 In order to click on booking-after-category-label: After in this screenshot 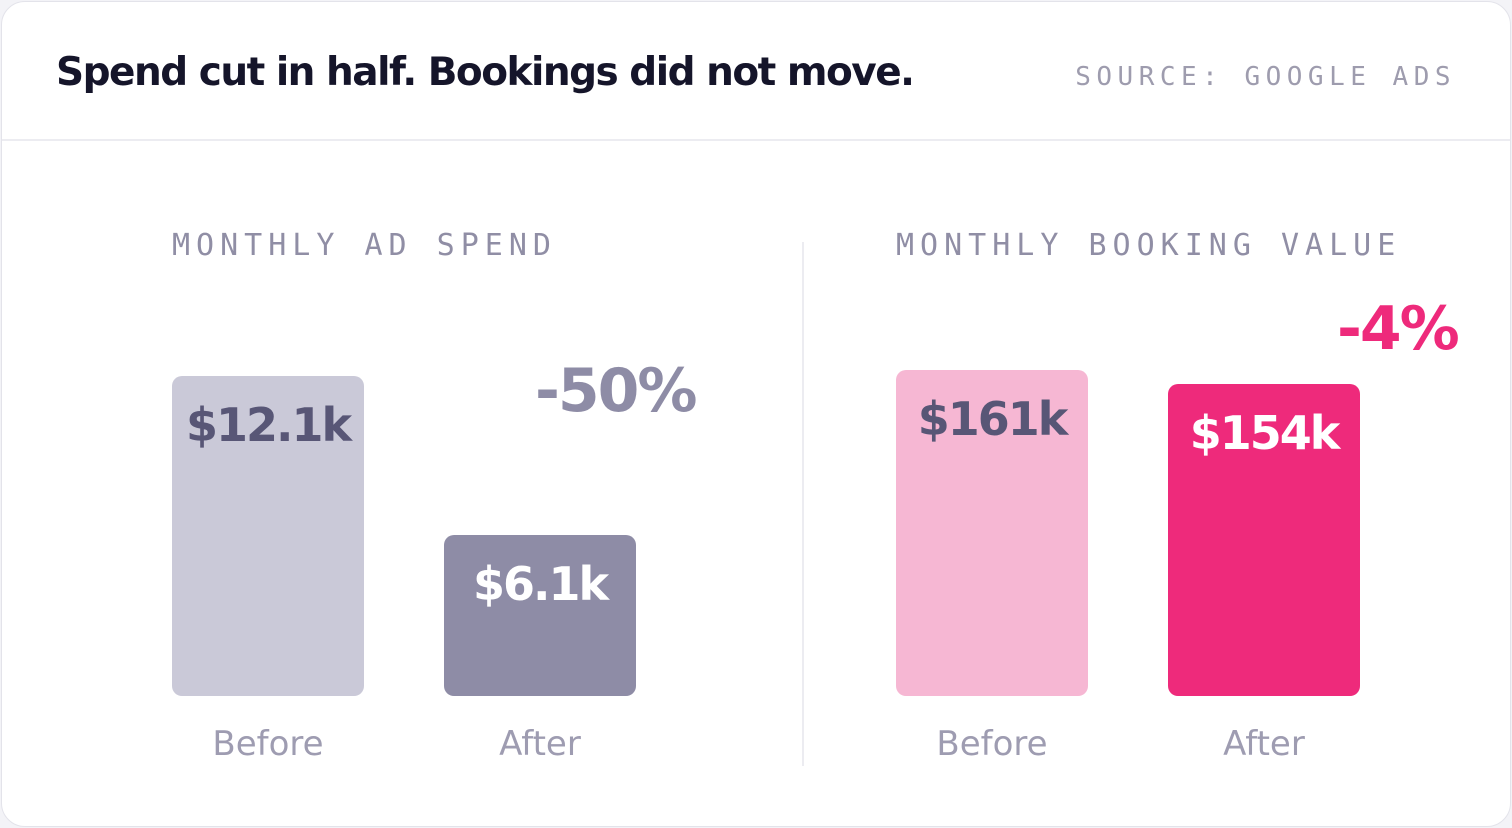, I will do `click(1264, 744)`.